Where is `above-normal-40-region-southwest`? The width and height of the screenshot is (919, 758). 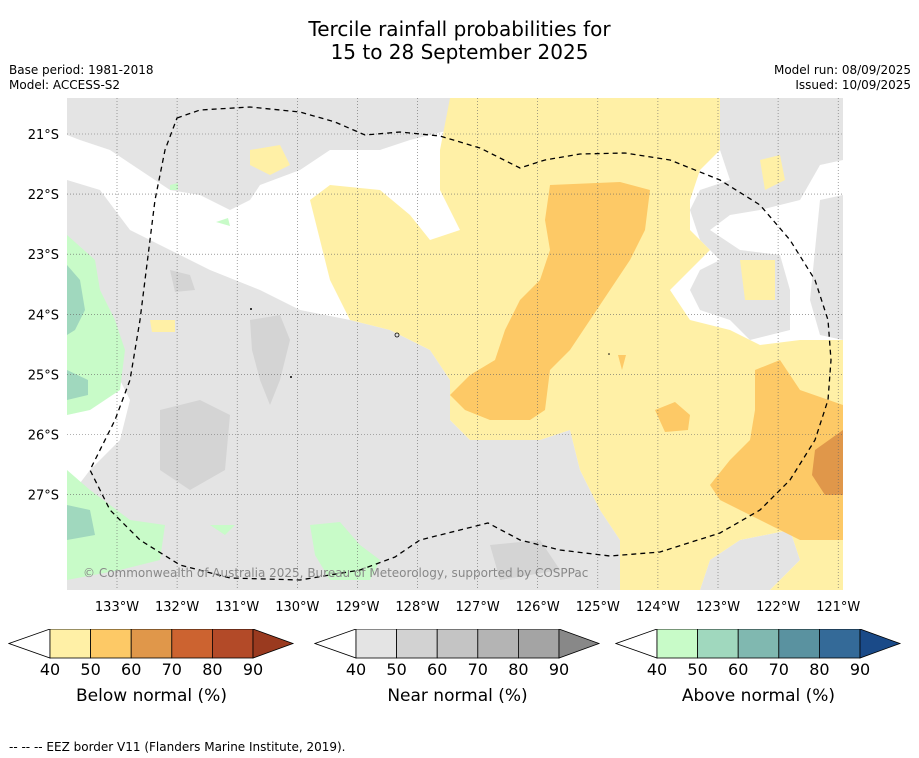 above-normal-40-region-southwest is located at coordinates (116, 525).